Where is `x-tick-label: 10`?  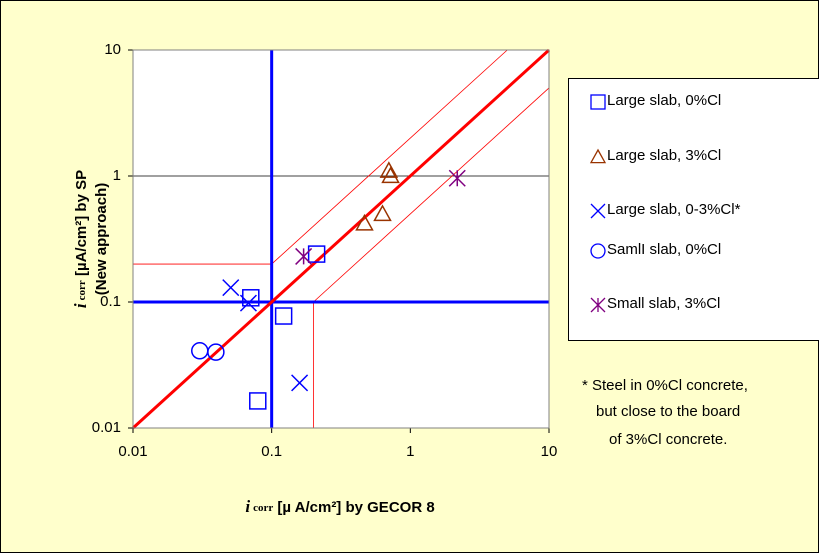
x-tick-label: 10 is located at coordinates (549, 451).